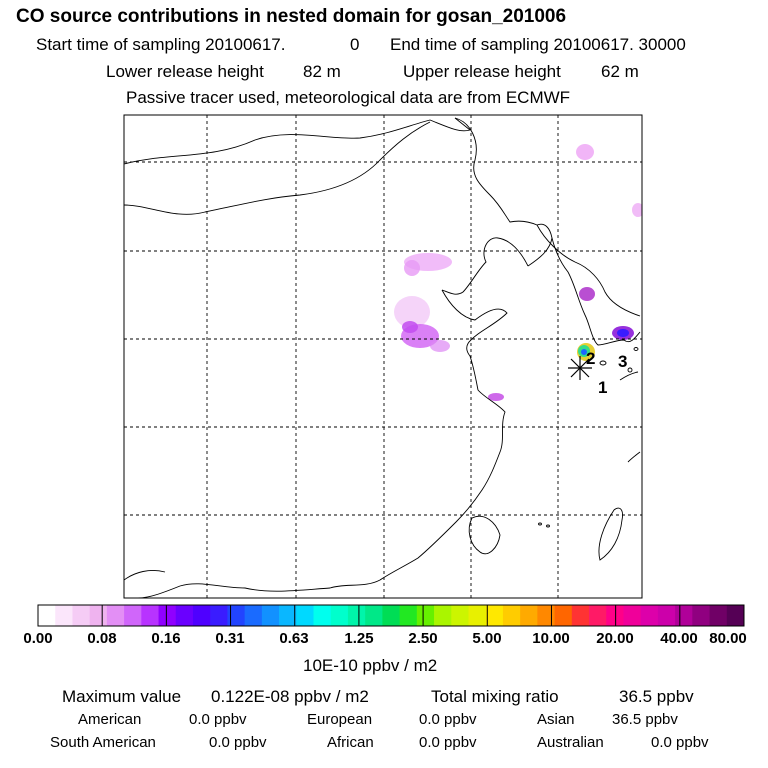 This screenshot has height=768, width=768. I want to click on taiwan-island, so click(484, 535).